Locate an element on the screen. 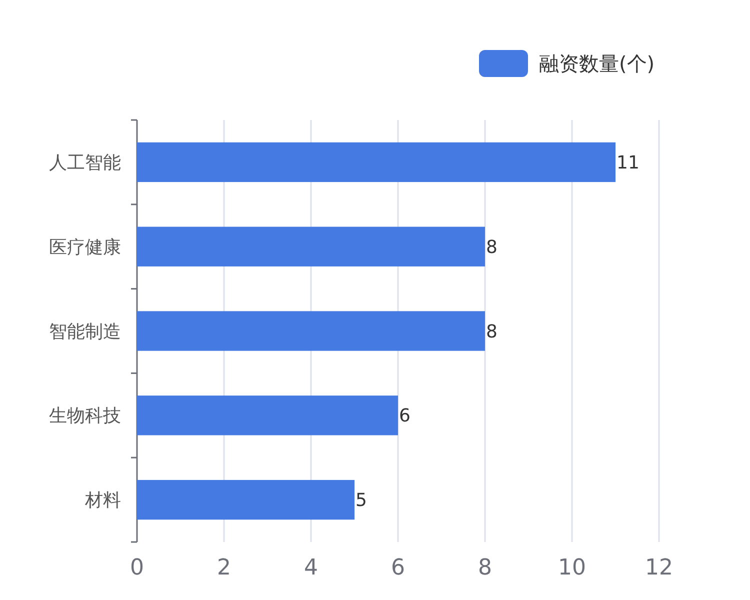 The width and height of the screenshot is (750, 600). x-tick-label: 10 is located at coordinates (572, 568).